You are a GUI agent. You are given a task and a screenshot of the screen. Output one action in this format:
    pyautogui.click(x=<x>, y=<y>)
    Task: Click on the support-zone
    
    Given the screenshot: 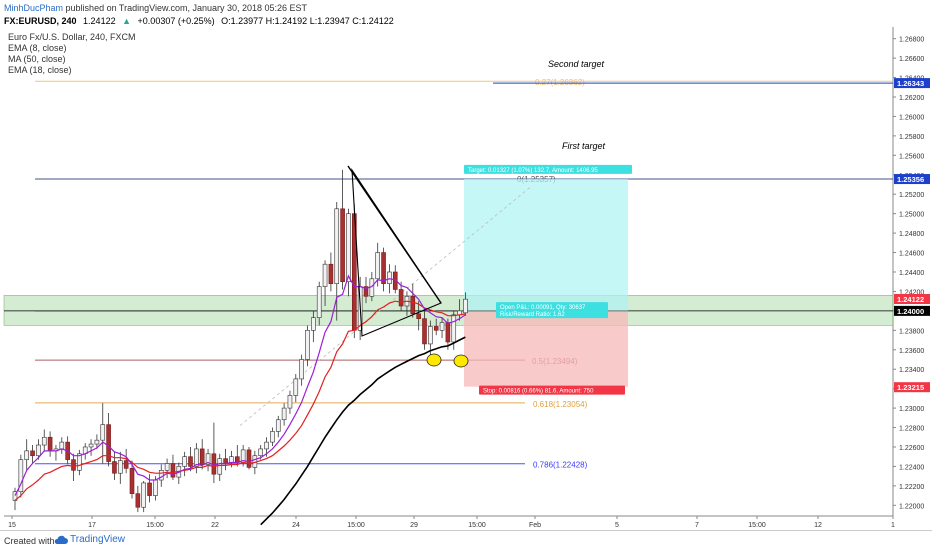 What is the action you would take?
    pyautogui.click(x=448, y=310)
    